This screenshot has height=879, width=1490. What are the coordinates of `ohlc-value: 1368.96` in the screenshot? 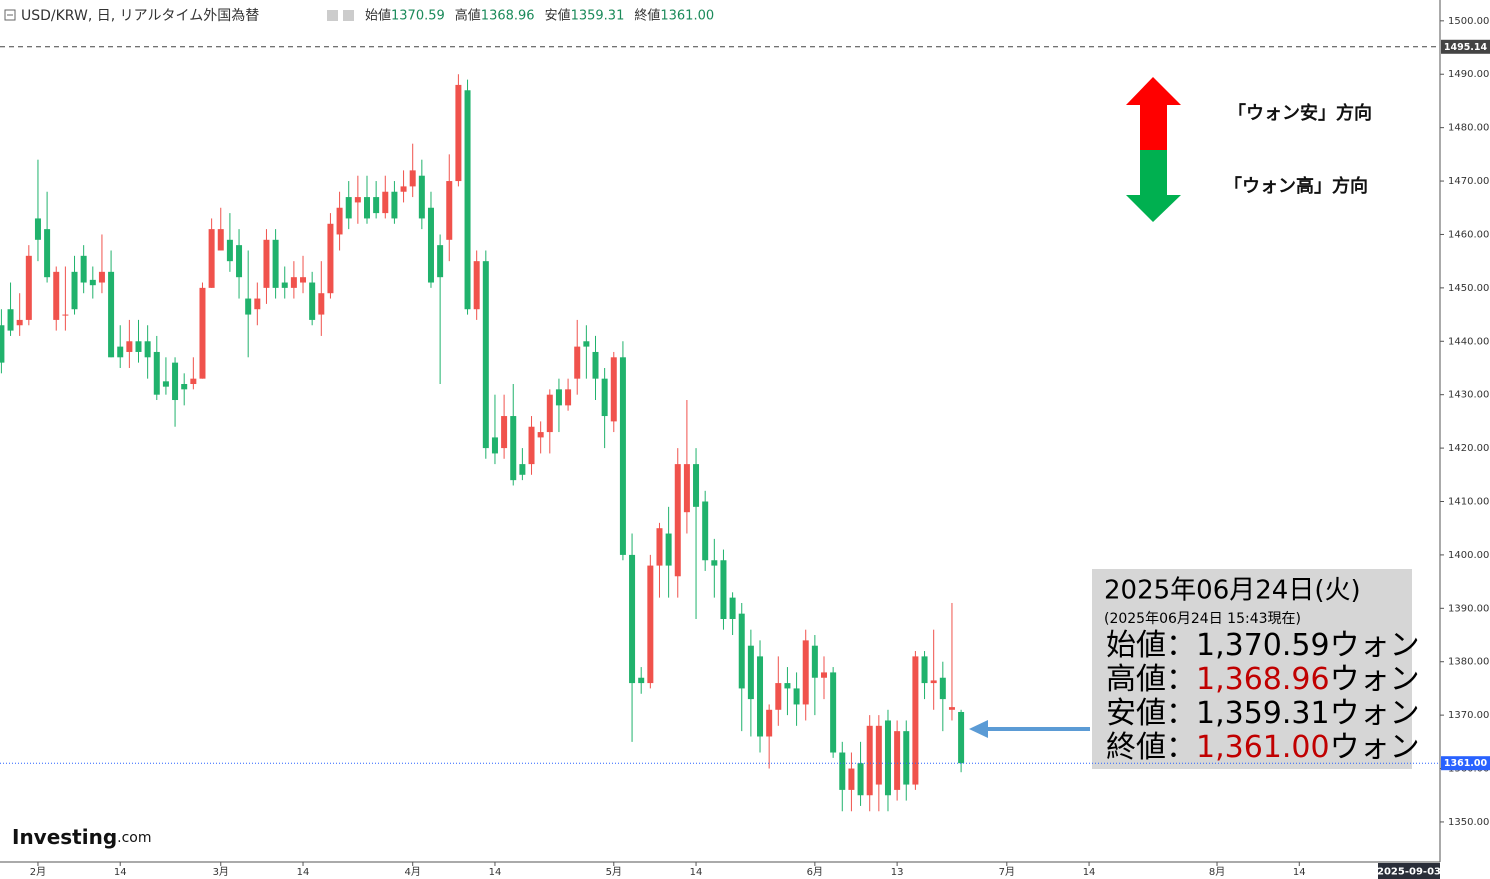 It's located at (508, 16).